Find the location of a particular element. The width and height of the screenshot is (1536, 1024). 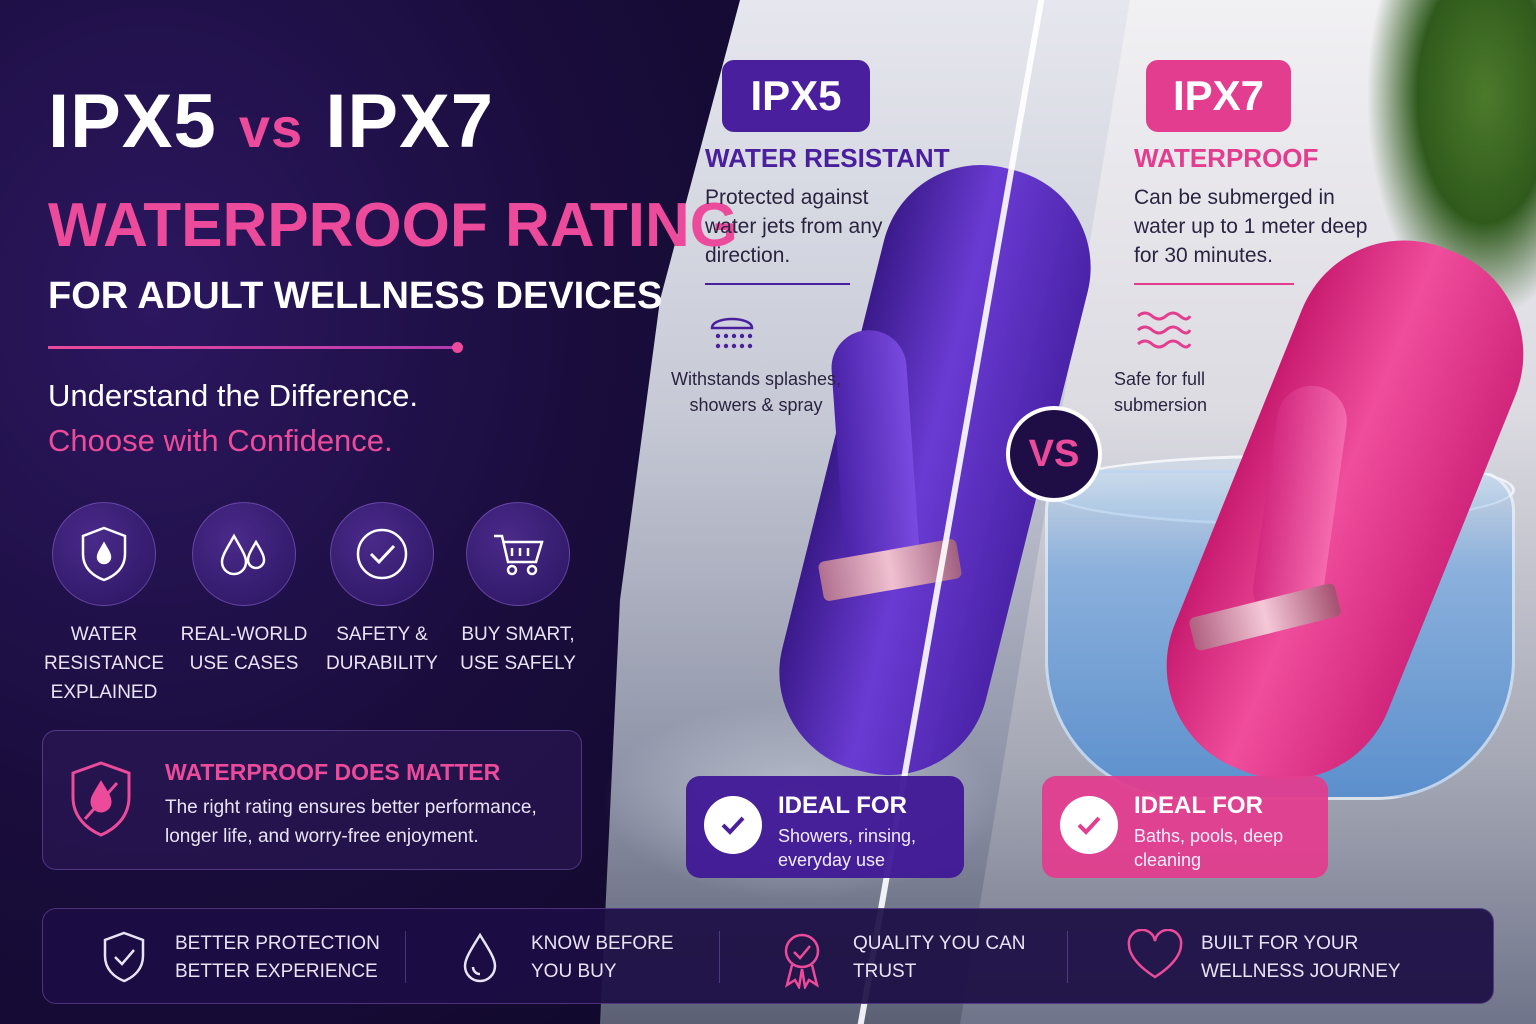

feature-water-resistance: WATER RESISTANCE EXPLAINED is located at coordinates (104, 604).